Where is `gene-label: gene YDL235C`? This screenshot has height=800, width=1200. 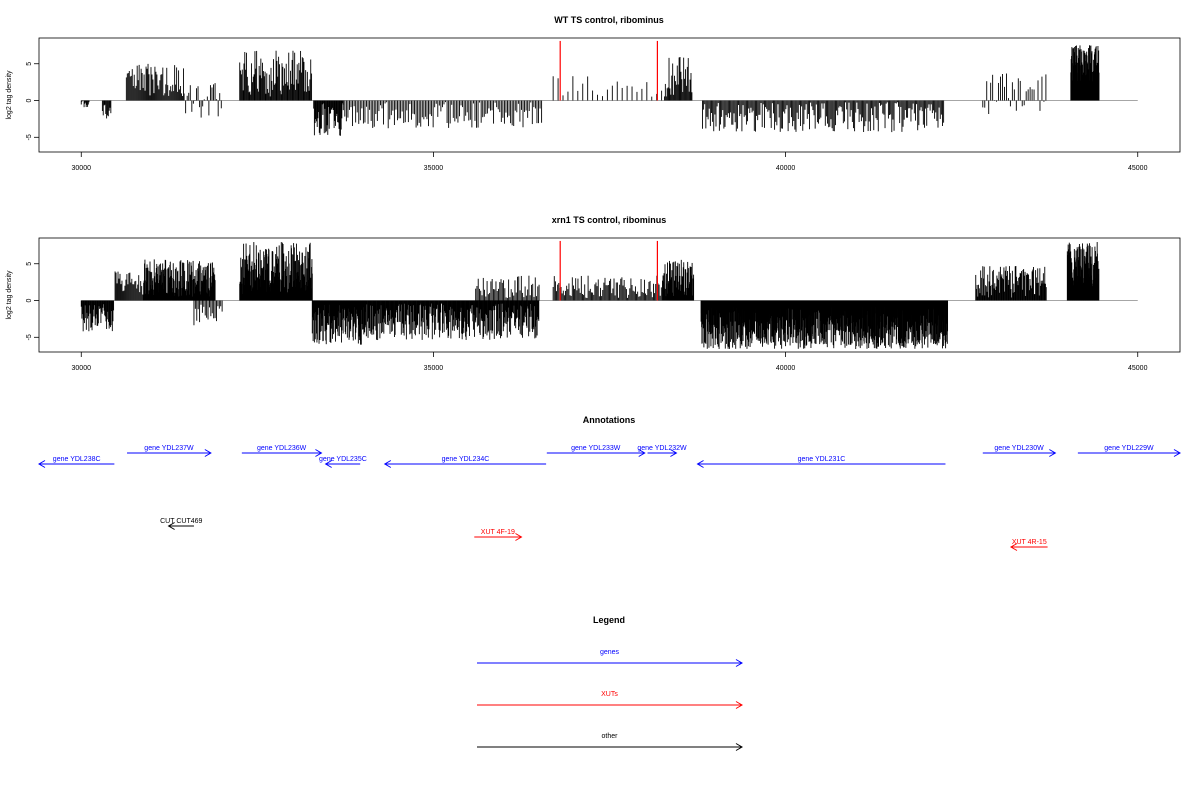 gene-label: gene YDL235C is located at coordinates (343, 459).